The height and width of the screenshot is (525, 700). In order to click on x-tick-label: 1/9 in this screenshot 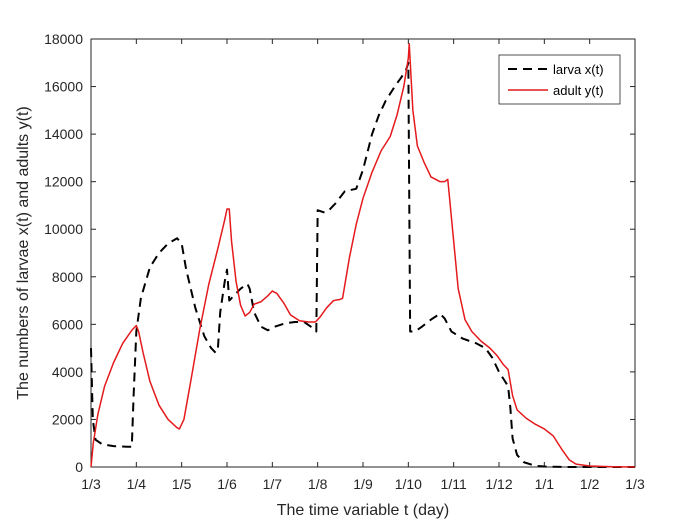, I will do `click(363, 484)`.